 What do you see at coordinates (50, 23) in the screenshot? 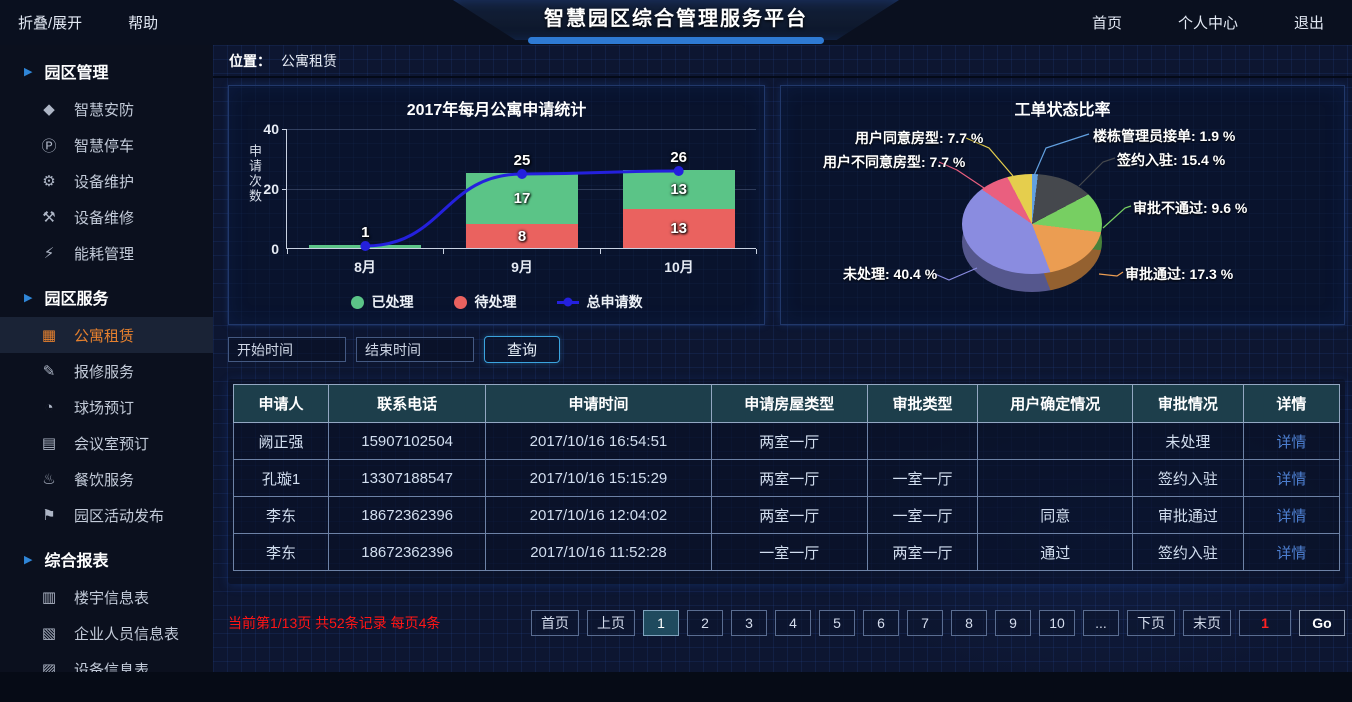
I see `collapse-toggle-link: 折叠/展开` at bounding box center [50, 23].